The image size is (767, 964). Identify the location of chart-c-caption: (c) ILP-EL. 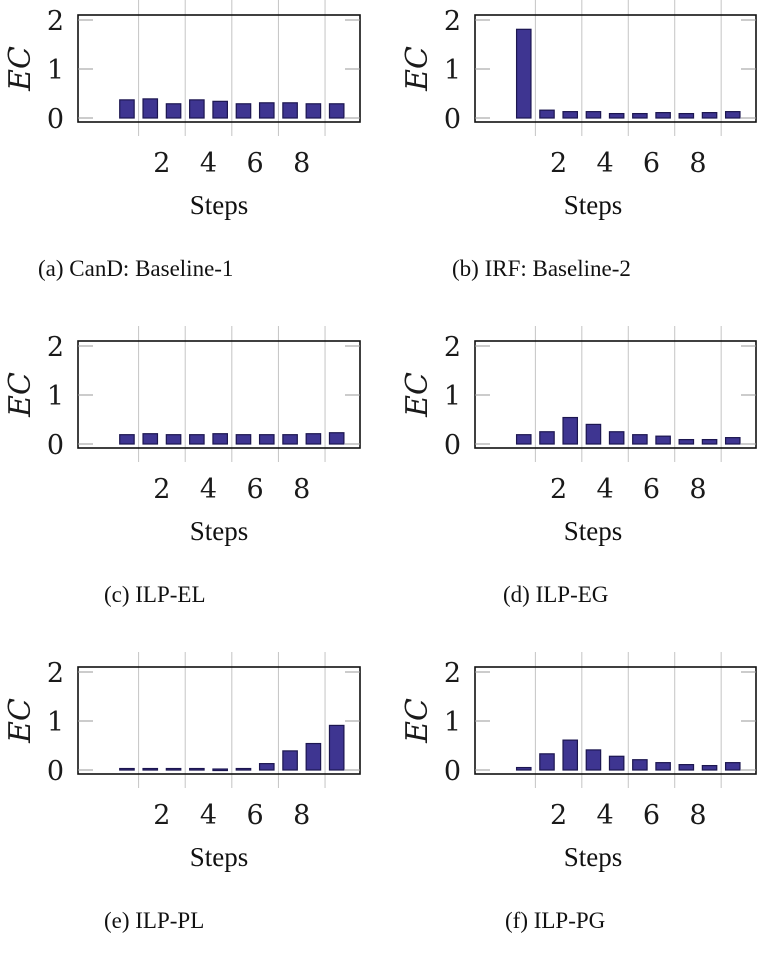
(155, 594).